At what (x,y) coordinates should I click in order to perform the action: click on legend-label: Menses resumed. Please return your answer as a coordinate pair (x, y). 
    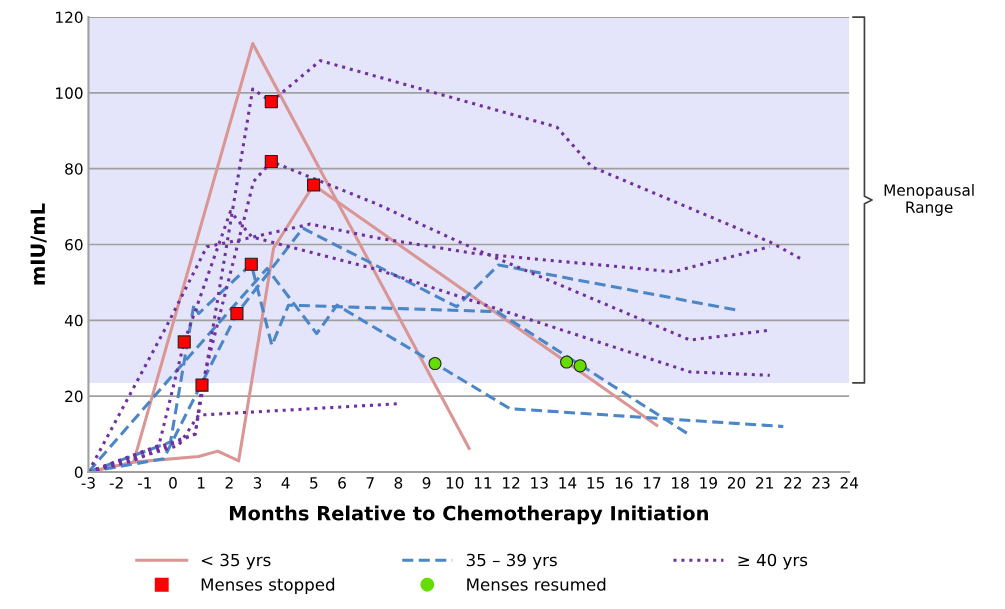
    Looking at the image, I should click on (536, 584).